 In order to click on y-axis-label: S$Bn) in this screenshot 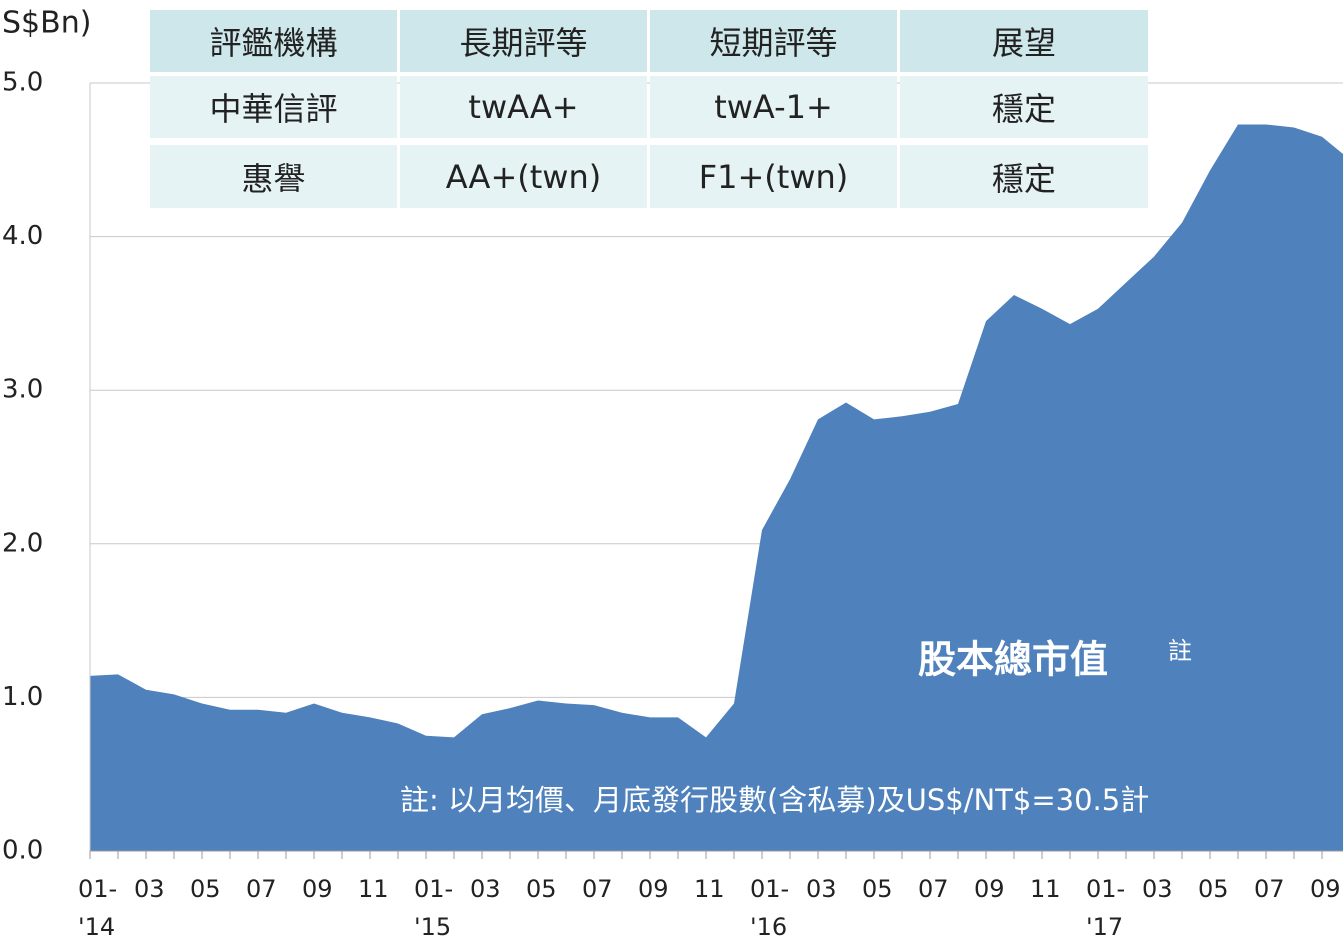, I will do `click(46, 23)`.